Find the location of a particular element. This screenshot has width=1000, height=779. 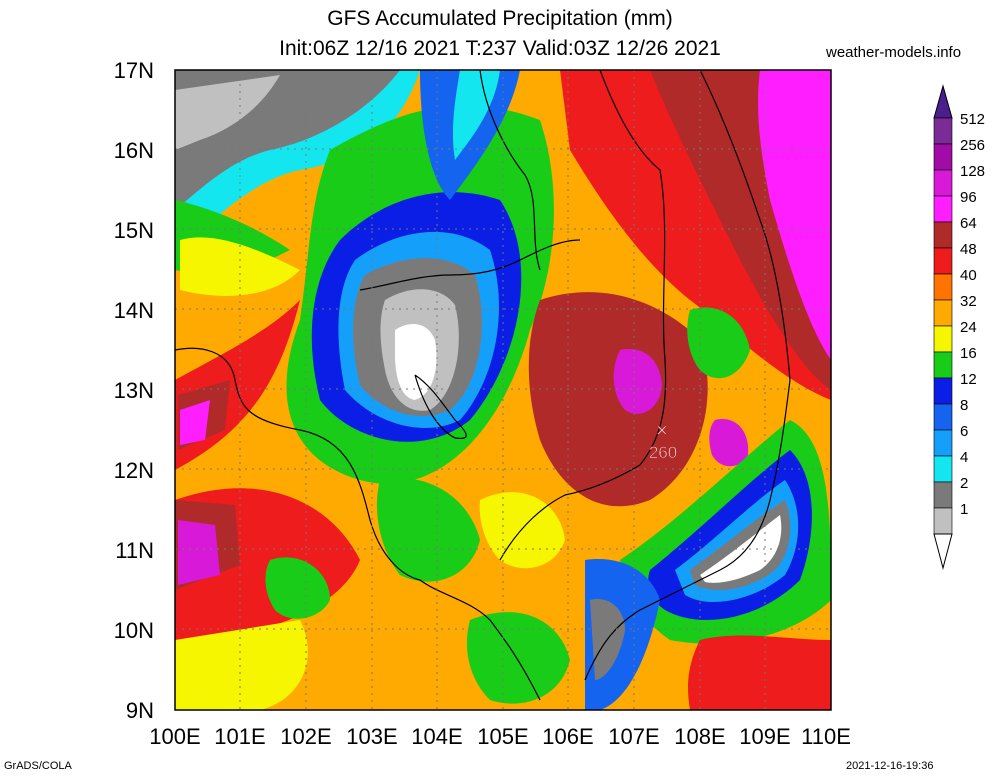

max-marker-symbol: × is located at coordinates (662, 431).